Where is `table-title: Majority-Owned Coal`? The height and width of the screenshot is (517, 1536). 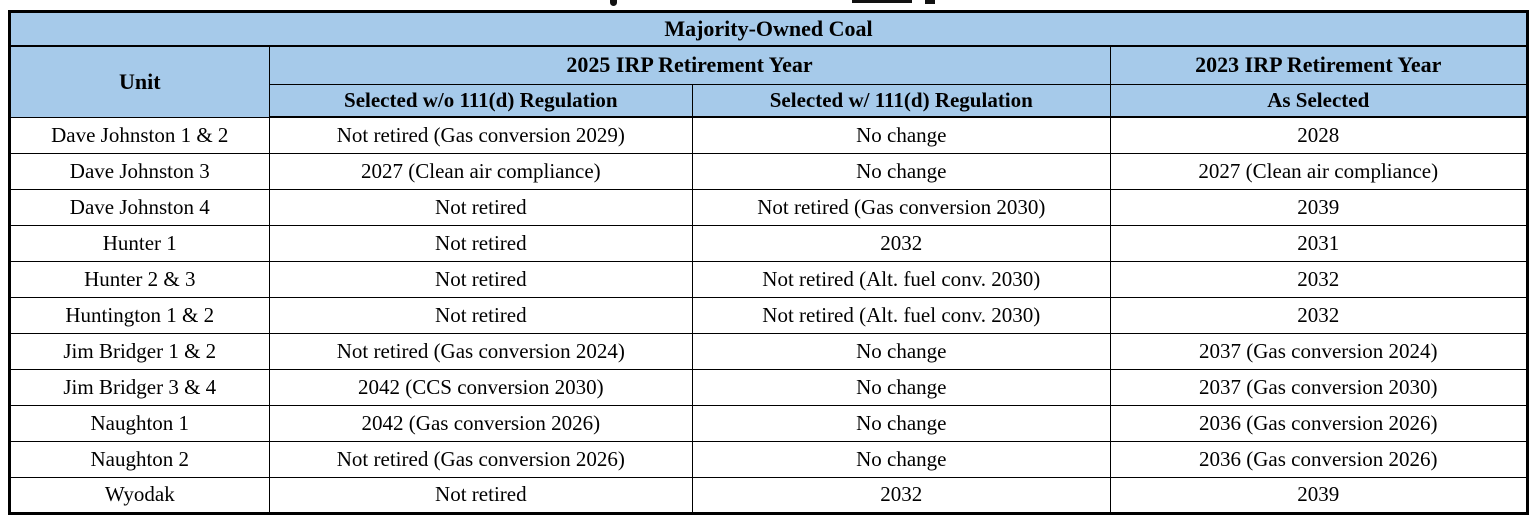
table-title: Majority-Owned Coal is located at coordinates (768, 29).